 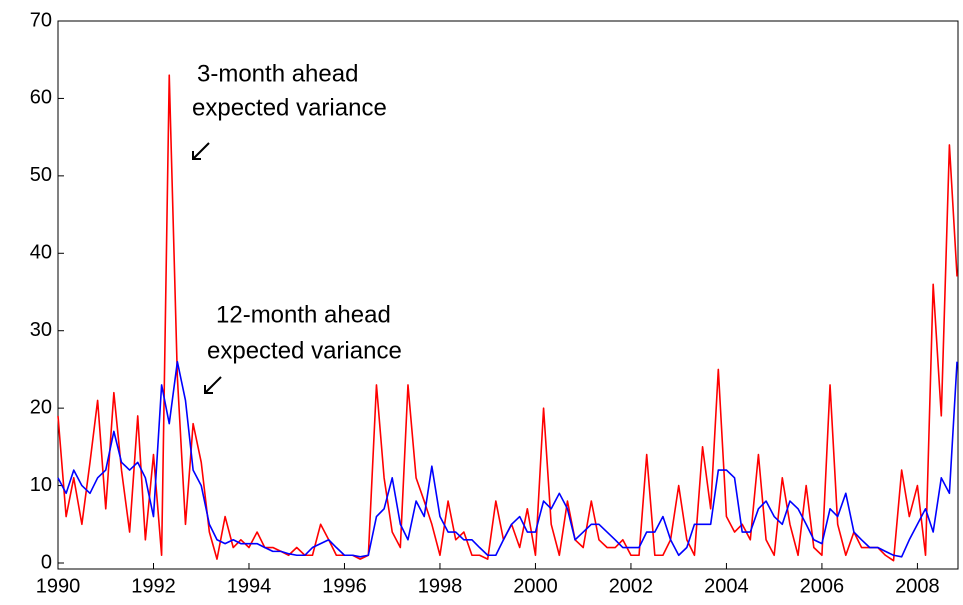 I want to click on x-tick-label: 1992, so click(x=153, y=586).